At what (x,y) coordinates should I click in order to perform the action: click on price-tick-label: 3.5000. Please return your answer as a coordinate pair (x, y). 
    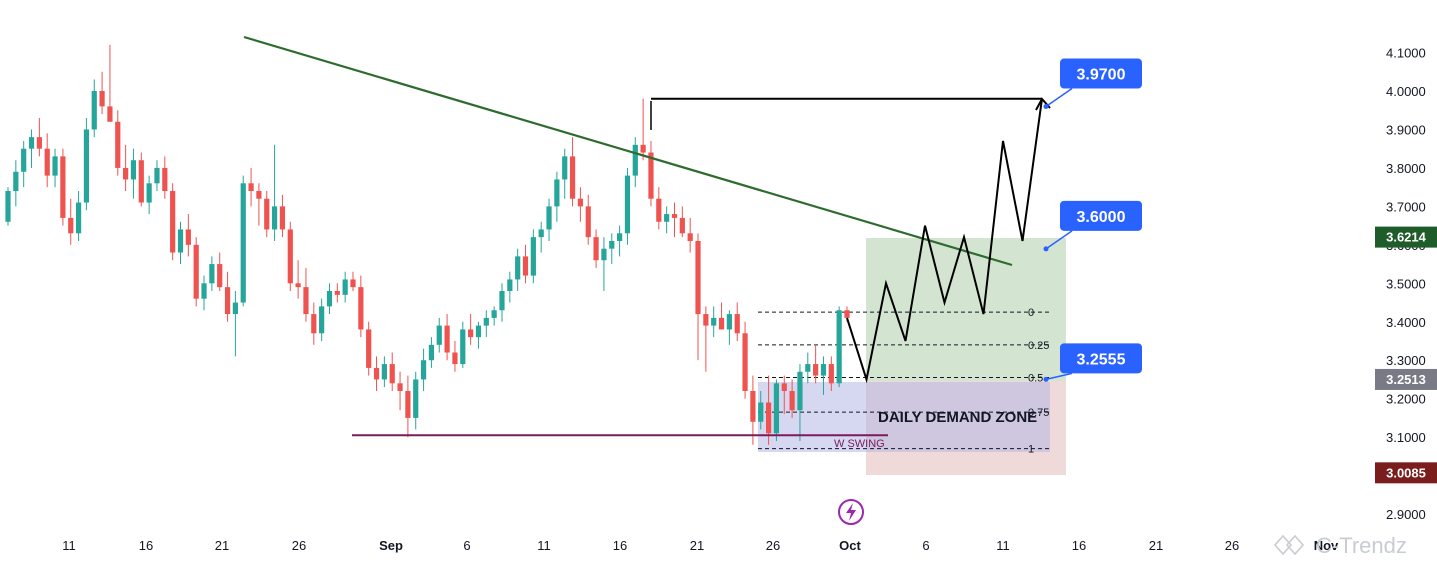
    Looking at the image, I should click on (1406, 283).